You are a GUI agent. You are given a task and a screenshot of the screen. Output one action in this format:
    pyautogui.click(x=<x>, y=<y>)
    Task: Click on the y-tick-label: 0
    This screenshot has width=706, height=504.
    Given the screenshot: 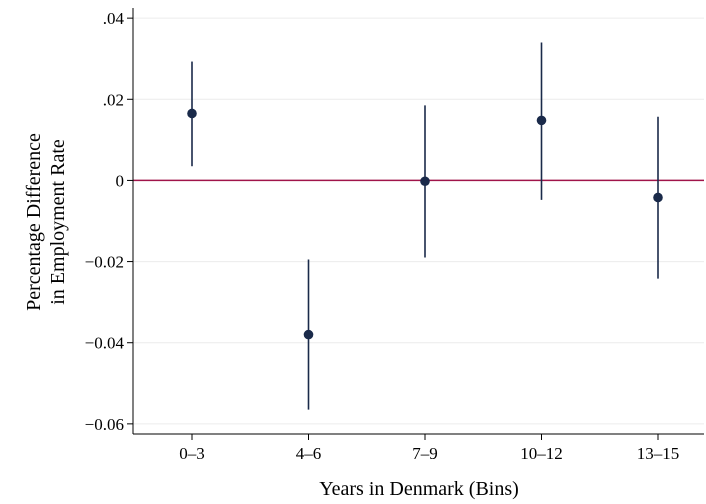 What is the action you would take?
    pyautogui.click(x=120, y=180)
    